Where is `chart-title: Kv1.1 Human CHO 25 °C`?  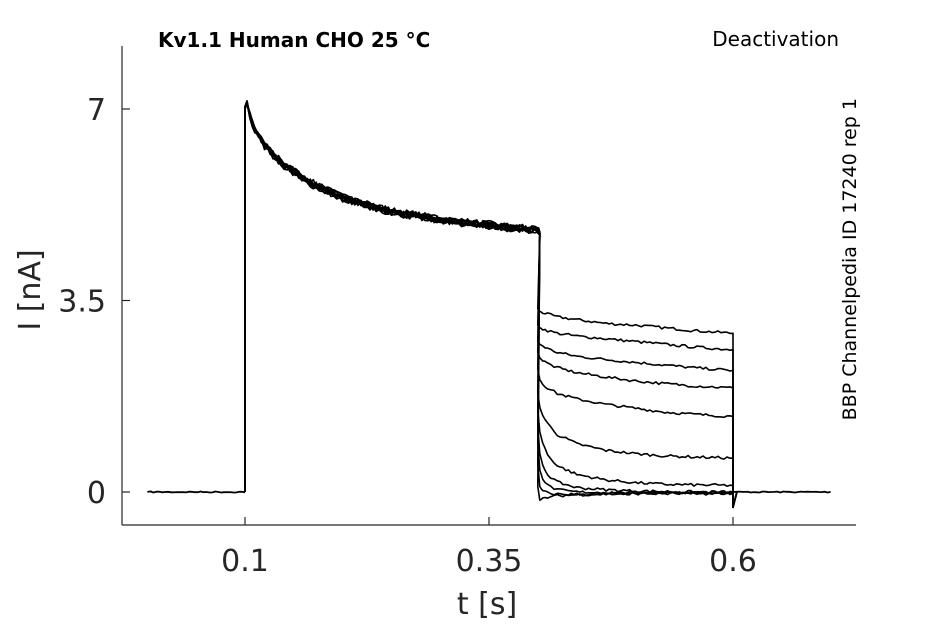
chart-title: Kv1.1 Human CHO 25 °C is located at coordinates (294, 40).